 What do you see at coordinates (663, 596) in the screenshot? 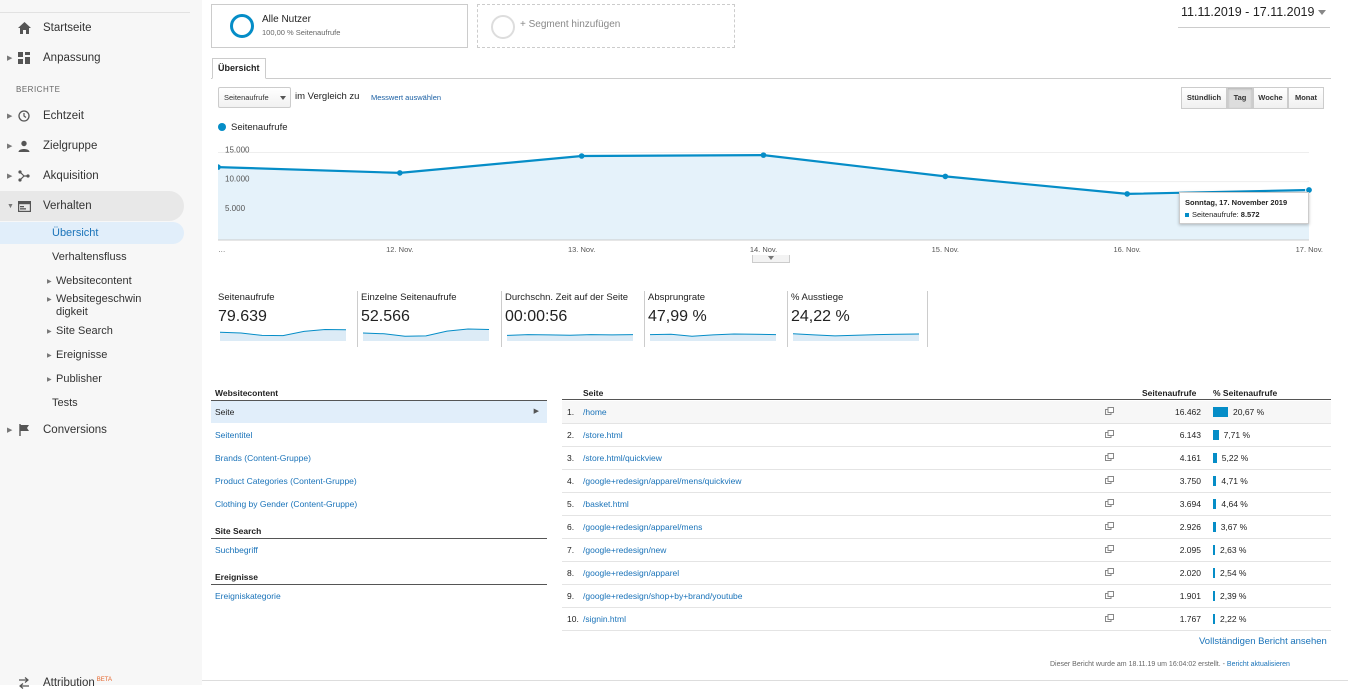
I see `row-page-link: /google+redesign/shop+by+brand/youtube` at bounding box center [663, 596].